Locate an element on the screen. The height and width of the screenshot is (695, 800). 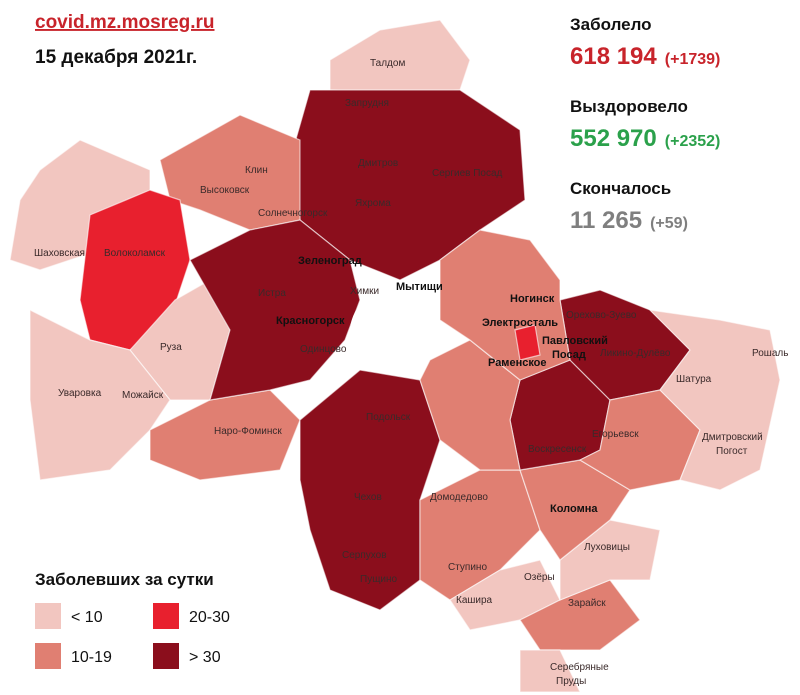
city-label: Шатура is located at coordinates (694, 379).